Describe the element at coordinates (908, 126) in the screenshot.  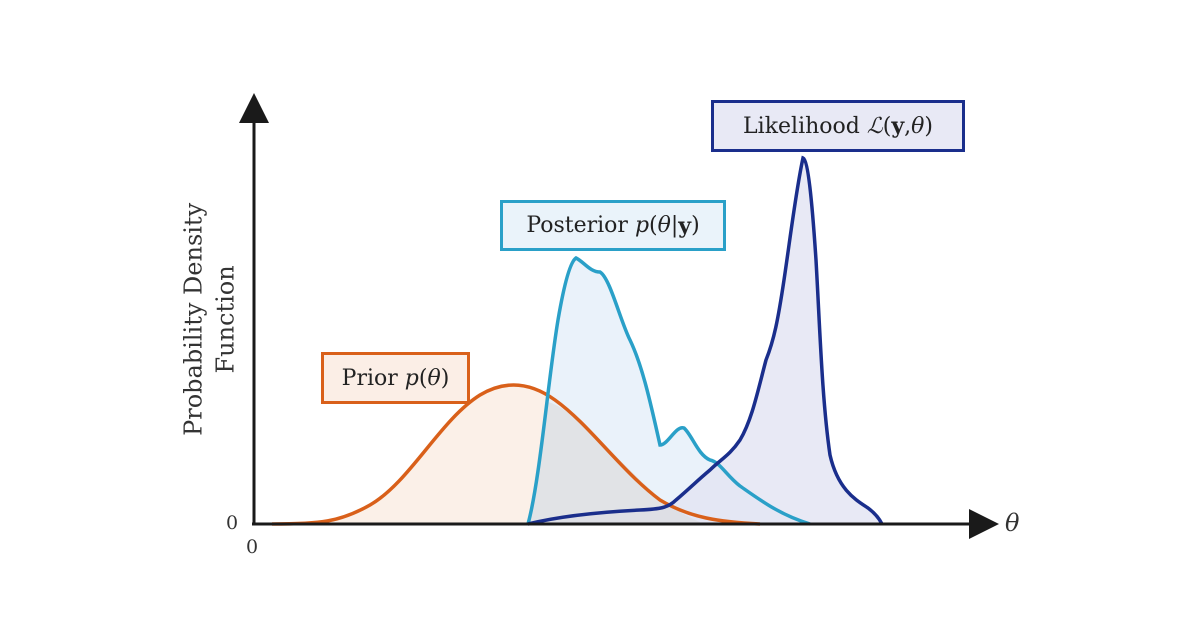
I see `likelihood-label-comma: ,` at that location.